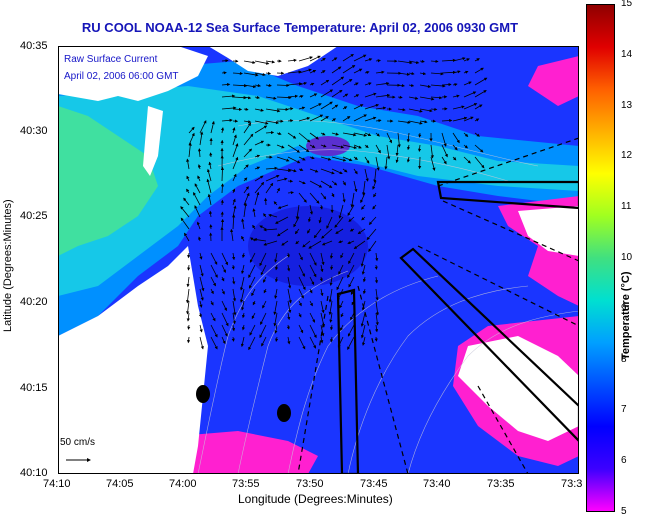  Describe the element at coordinates (553, 81) in the screenshot. I see `sst-magenta-east` at that location.